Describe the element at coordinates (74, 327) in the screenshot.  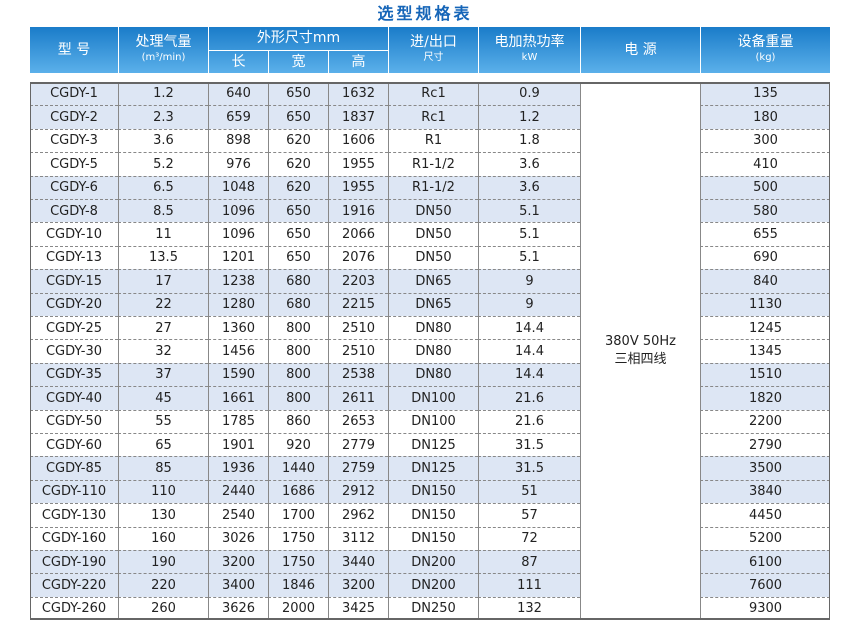
I see `table-cell: CGDY-25` at that location.